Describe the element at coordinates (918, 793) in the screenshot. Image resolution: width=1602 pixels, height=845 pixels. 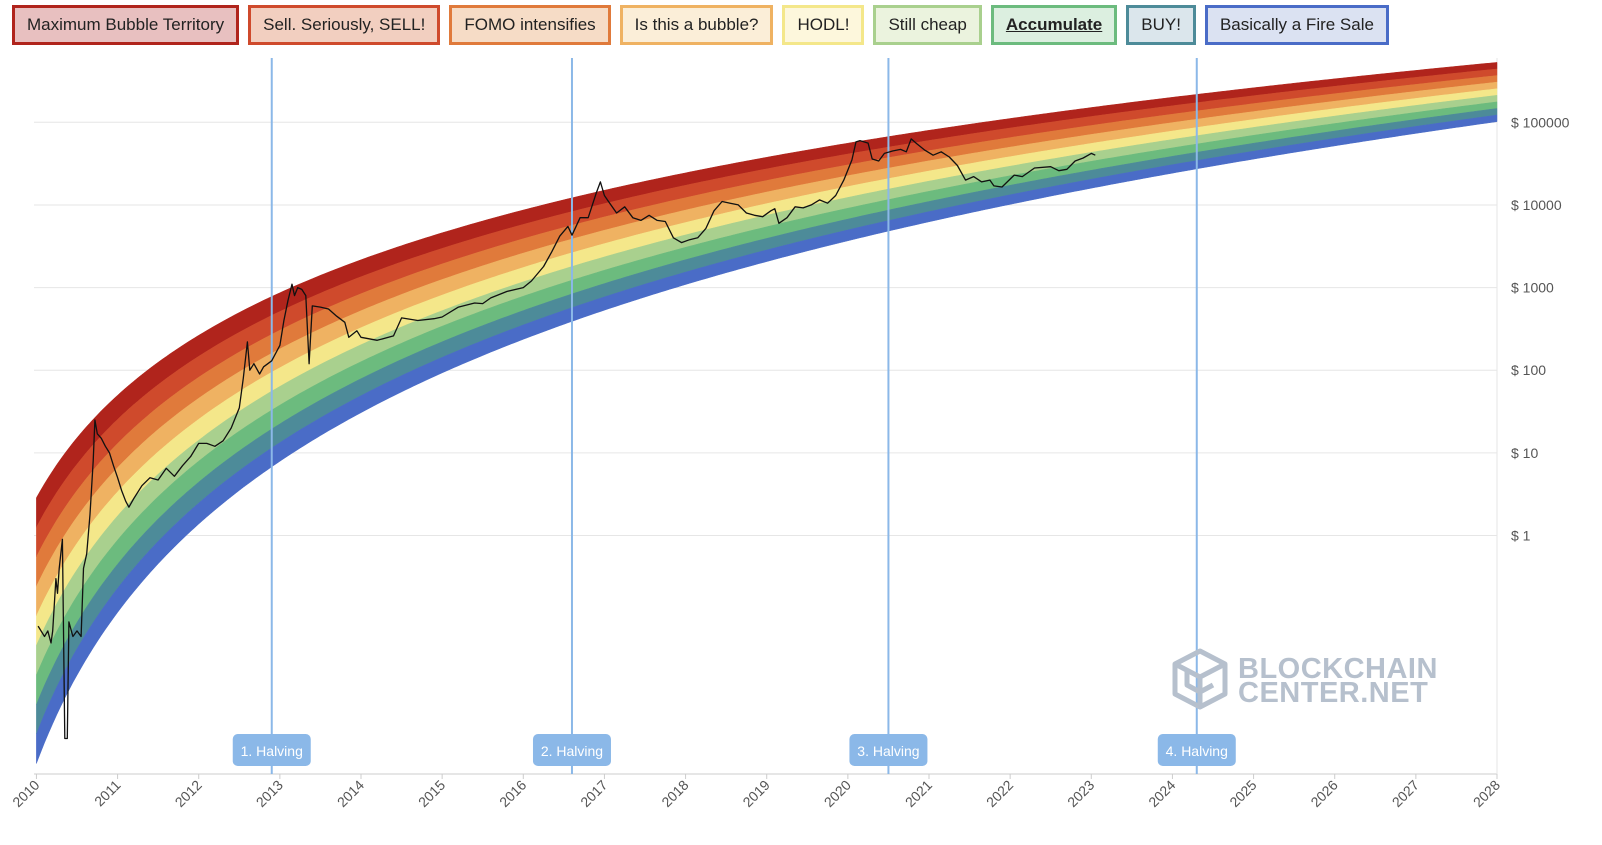
I see `x-tick-label-2021: 2021` at that location.